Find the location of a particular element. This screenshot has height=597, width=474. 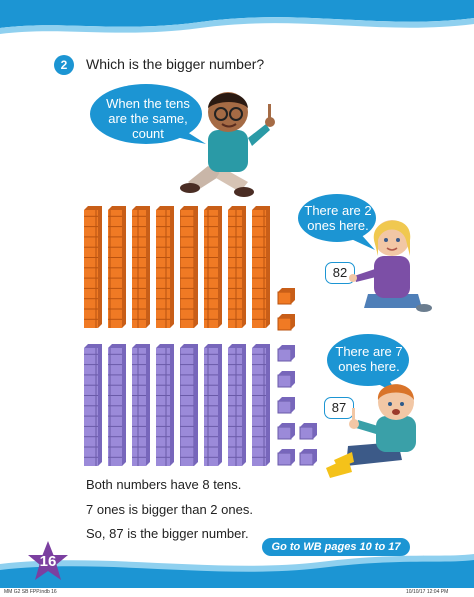

bubble-text-girl: There are 2 ones here. is located at coordinates (338, 218).